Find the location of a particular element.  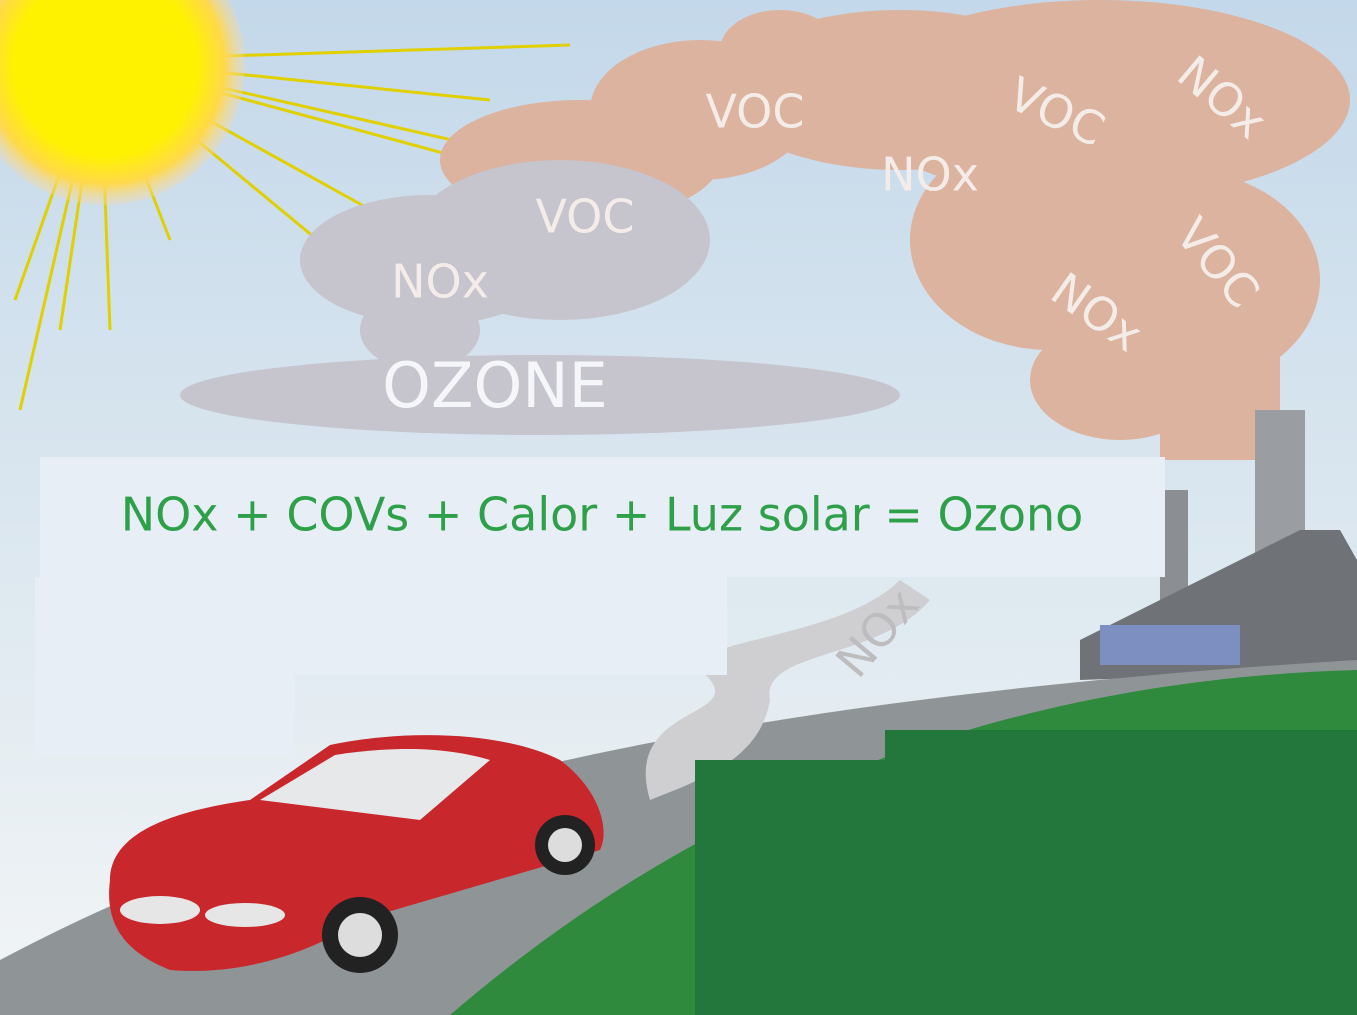

ozone-cloud is located at coordinates (540, 297).